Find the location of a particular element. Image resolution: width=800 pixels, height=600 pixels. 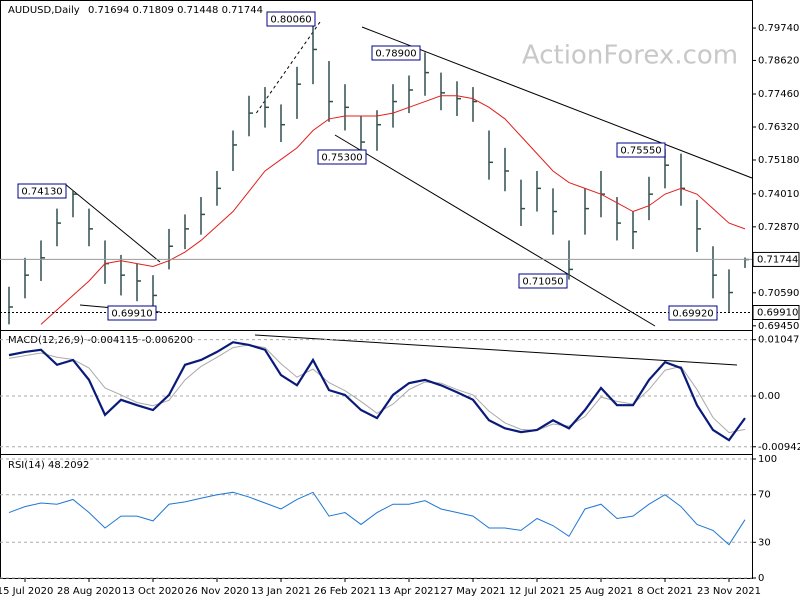

y-tick-label: 0.75180 is located at coordinates (778, 160).